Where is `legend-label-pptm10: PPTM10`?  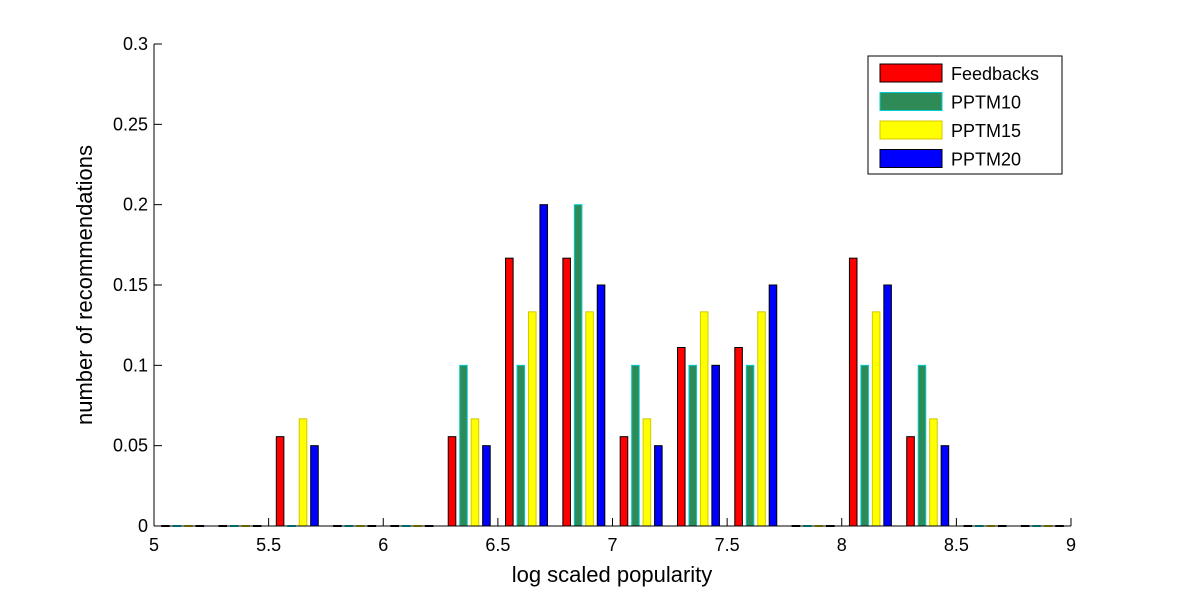
legend-label-pptm10: PPTM10 is located at coordinates (986, 103).